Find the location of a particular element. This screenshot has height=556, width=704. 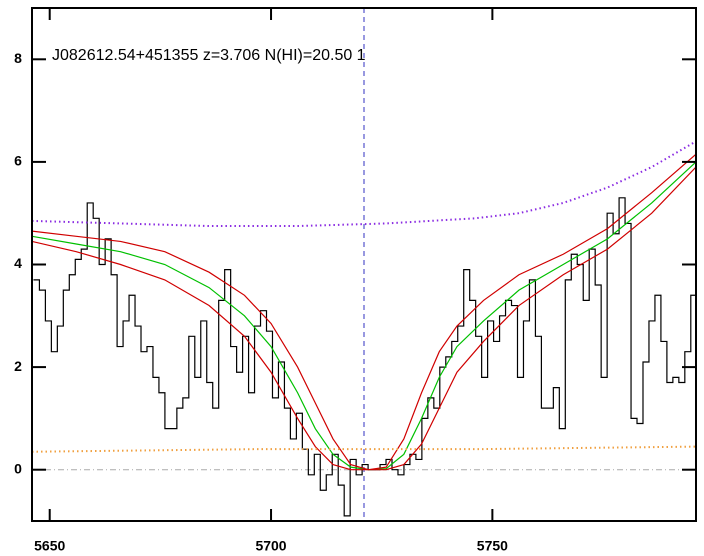

chart-title: J082612.54+451355 z=3.706 N(HI)=20.50 1 is located at coordinates (209, 55).